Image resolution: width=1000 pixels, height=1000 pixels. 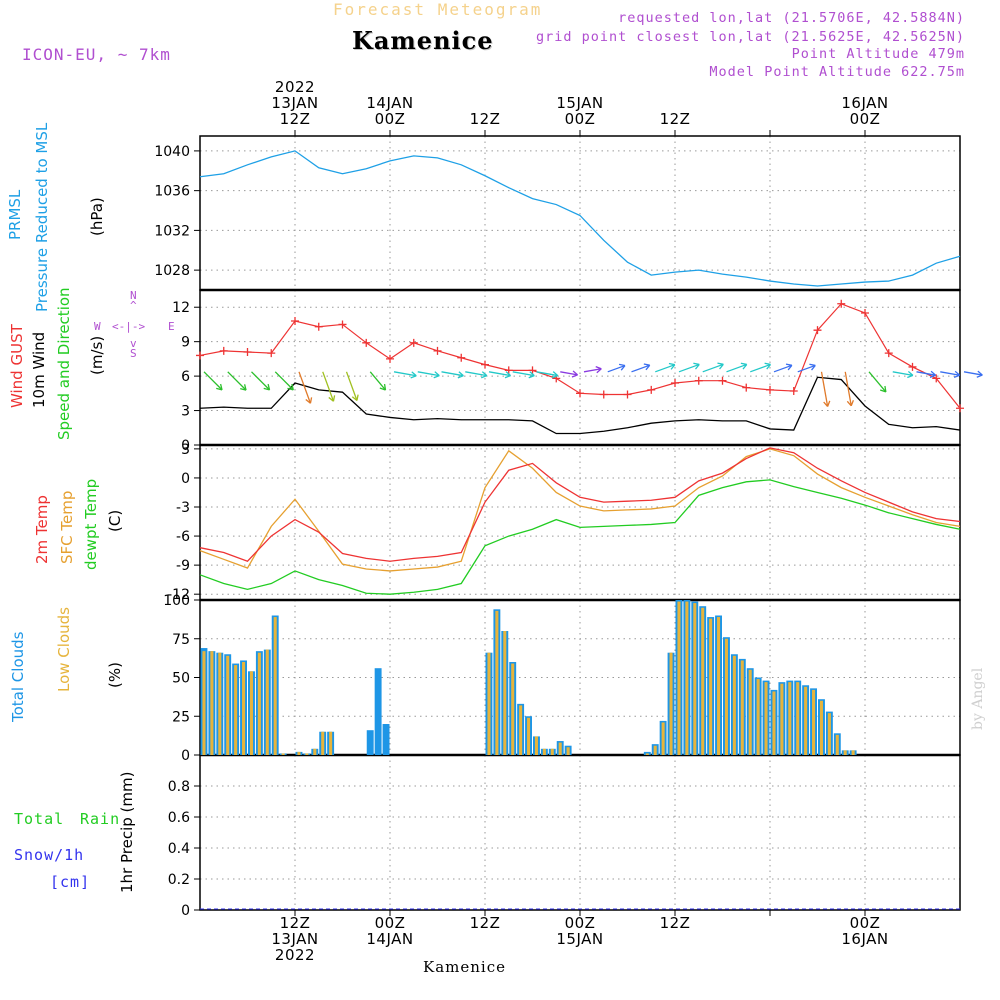 What do you see at coordinates (564, 836) in the screenshot?
I see `panel-4: 0 0.2 0.4 0.6 0.8` at bounding box center [564, 836].